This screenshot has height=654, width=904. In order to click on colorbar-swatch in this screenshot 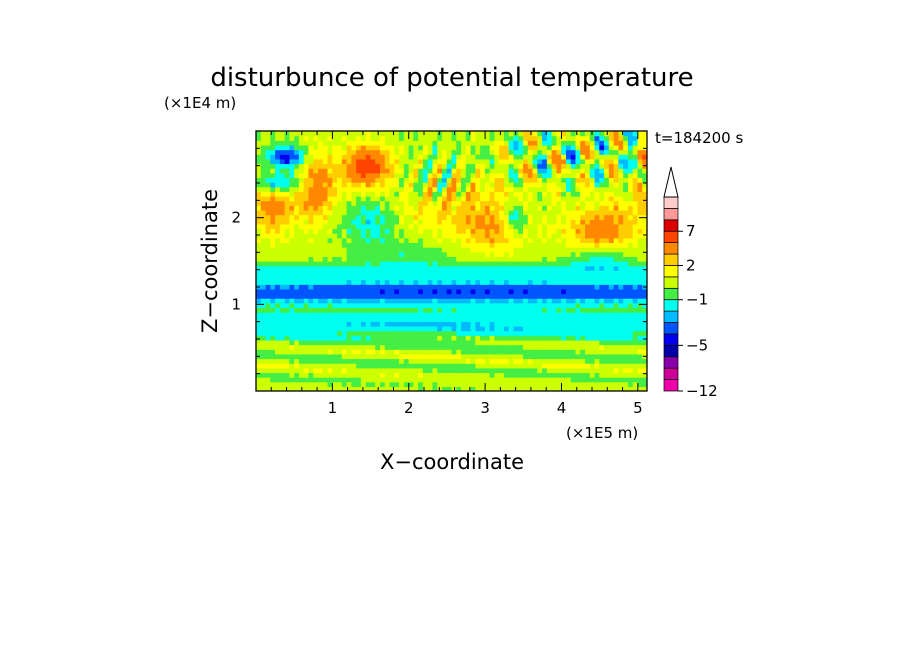, I will do `click(671, 328)`.